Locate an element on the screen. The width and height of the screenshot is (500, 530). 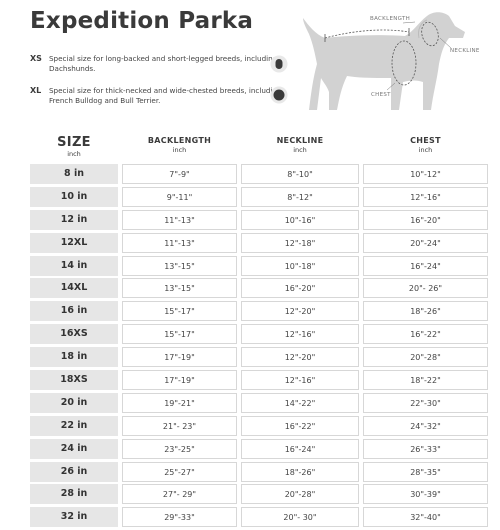
table-row: 28 in 27"- 29" 20"-28" 30"-39" is located at coordinates (259, 494).